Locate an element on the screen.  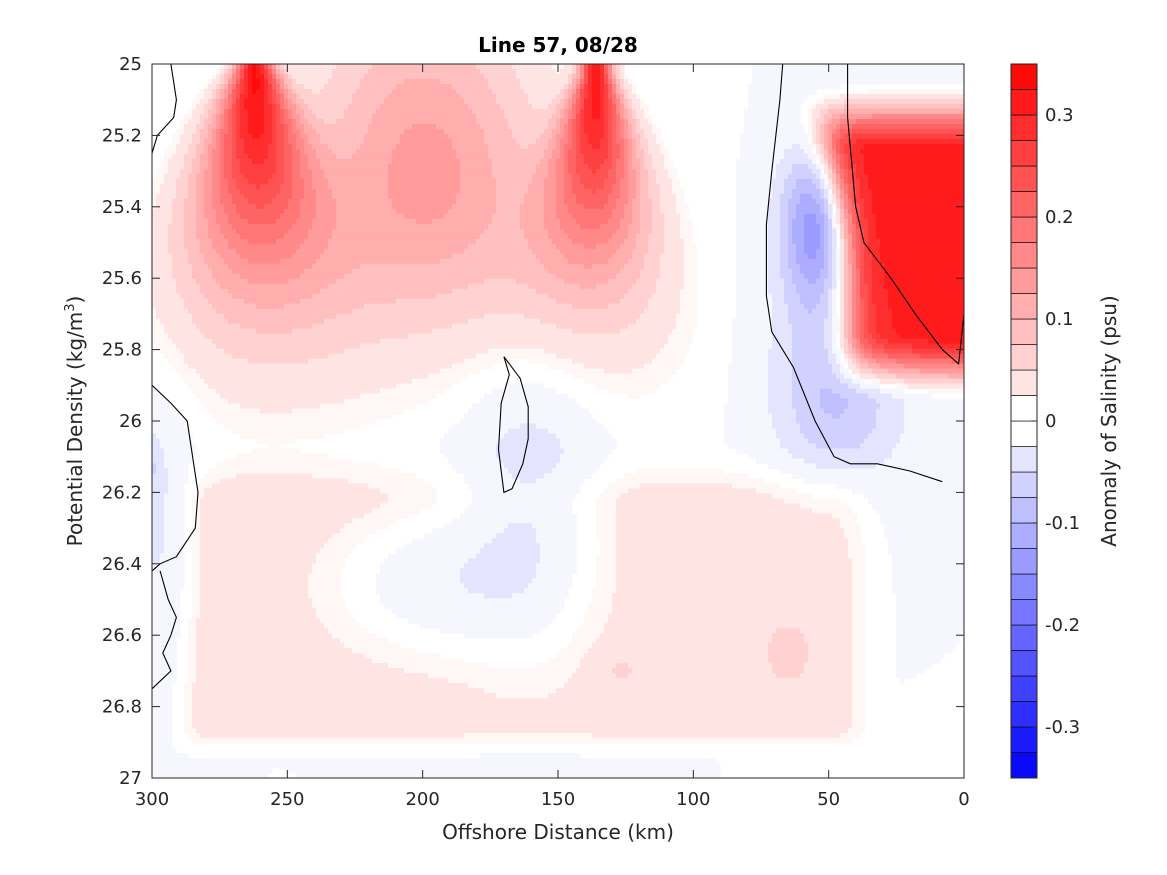
y-tick-label: 25.2 is located at coordinates (122, 135).